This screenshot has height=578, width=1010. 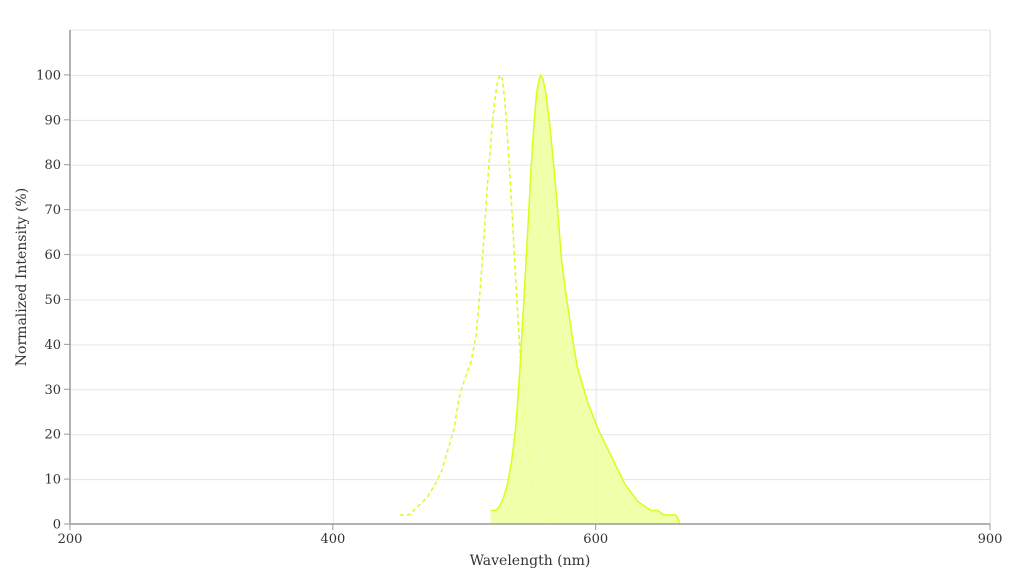 What do you see at coordinates (52, 435) in the screenshot?
I see `y-tick-label-20: 20` at bounding box center [52, 435].